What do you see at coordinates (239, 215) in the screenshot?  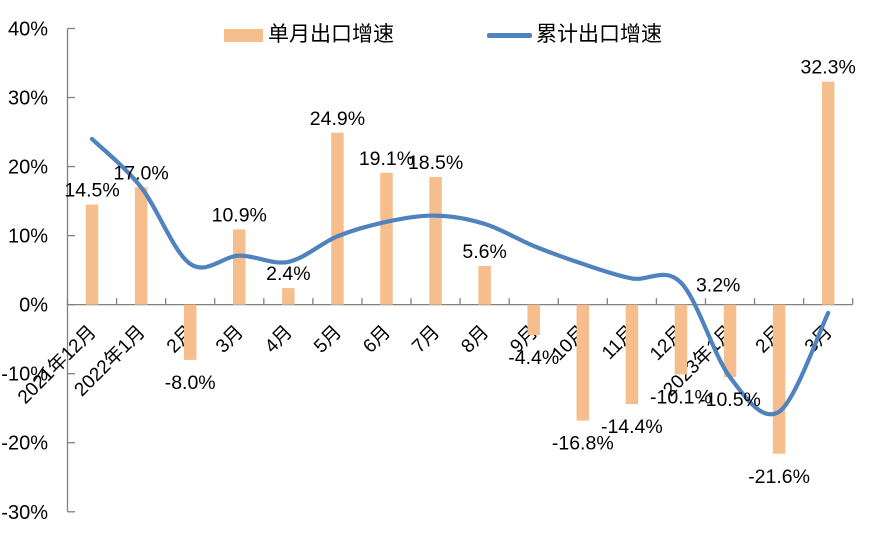 I see `bar-data-label: 10.9%` at bounding box center [239, 215].